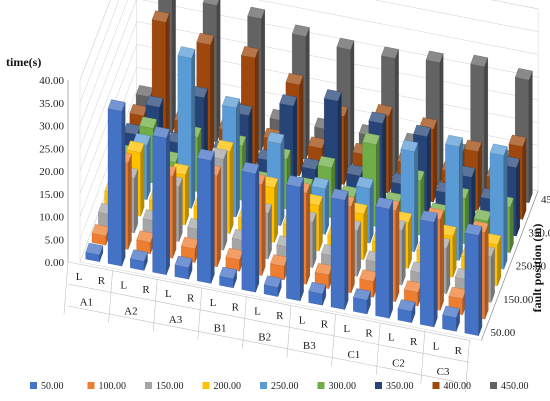  I want to click on z-tick-label: 350.00, so click(539, 233).